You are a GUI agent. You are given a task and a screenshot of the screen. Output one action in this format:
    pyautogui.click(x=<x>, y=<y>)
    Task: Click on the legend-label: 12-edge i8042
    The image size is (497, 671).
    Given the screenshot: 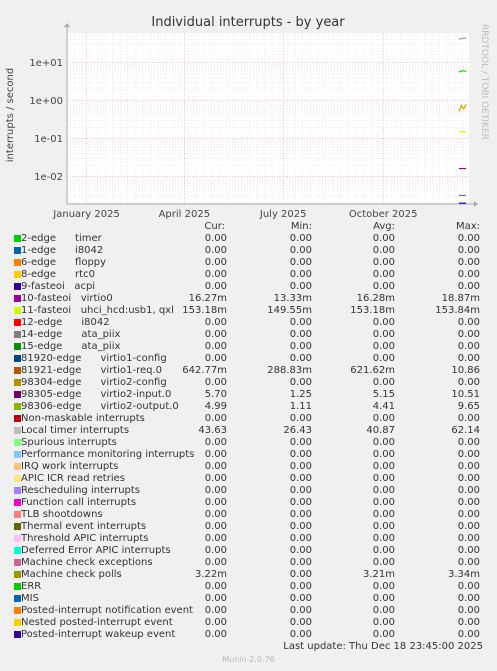 What is the action you would take?
    pyautogui.click(x=65, y=322)
    